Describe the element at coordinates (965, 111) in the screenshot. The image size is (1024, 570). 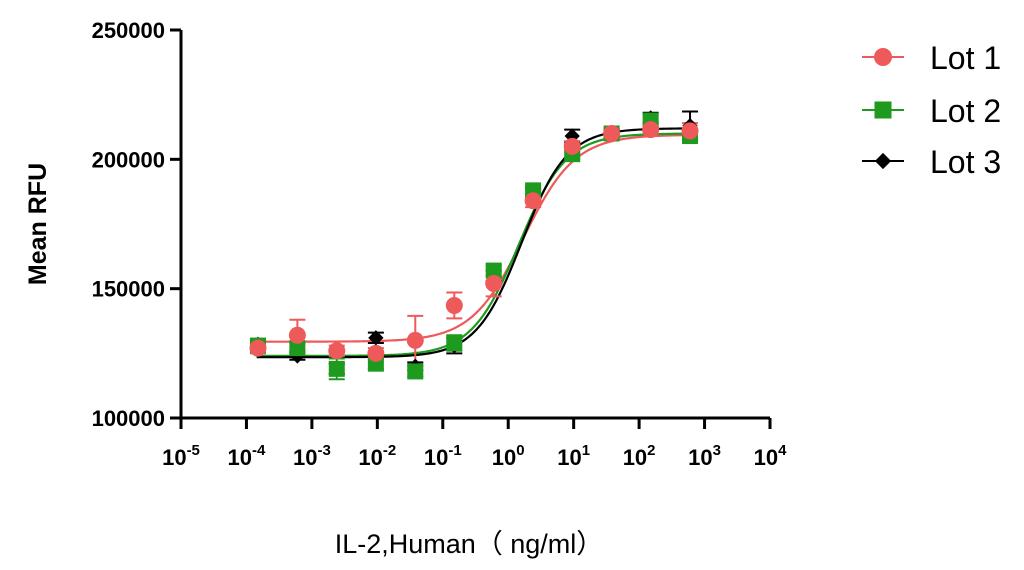
I see `legend-label: Lot 2` at that location.